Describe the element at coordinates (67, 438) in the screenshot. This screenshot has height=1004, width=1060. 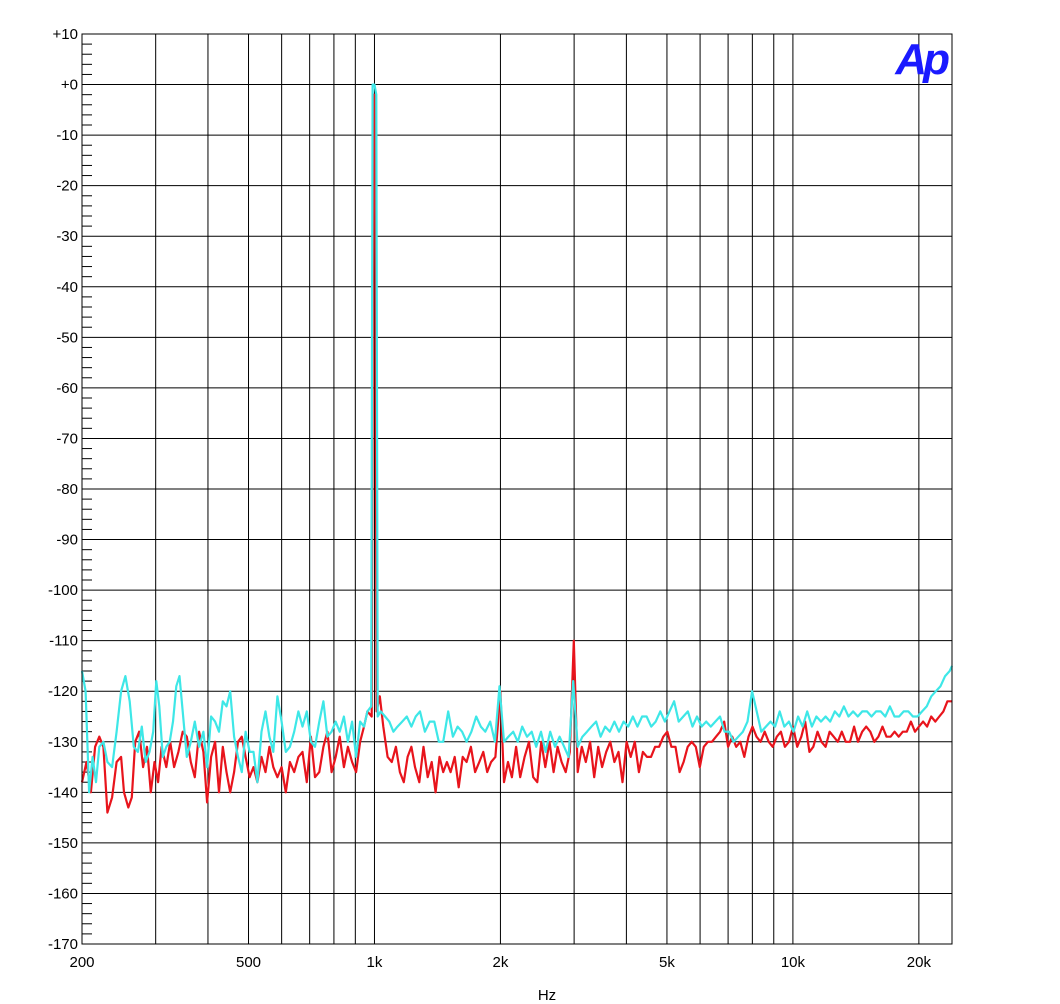
I see `y-tick-label: -70` at that location.